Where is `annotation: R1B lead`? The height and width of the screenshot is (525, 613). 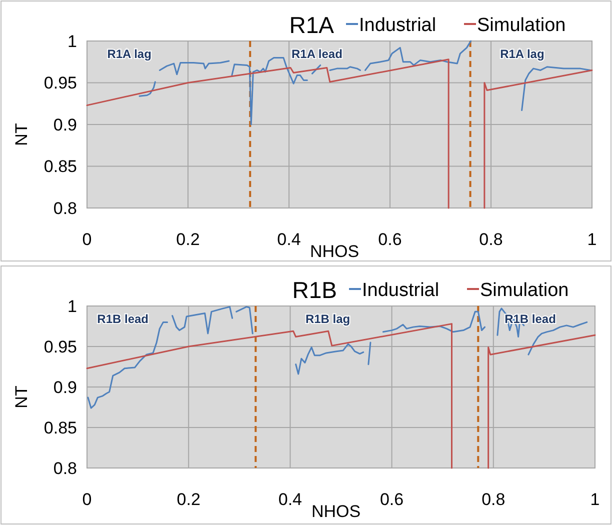 annotation: R1B lead is located at coordinates (123, 319).